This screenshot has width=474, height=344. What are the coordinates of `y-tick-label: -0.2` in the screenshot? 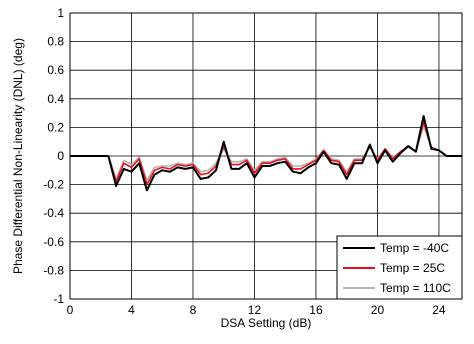 It's located at (53, 185).